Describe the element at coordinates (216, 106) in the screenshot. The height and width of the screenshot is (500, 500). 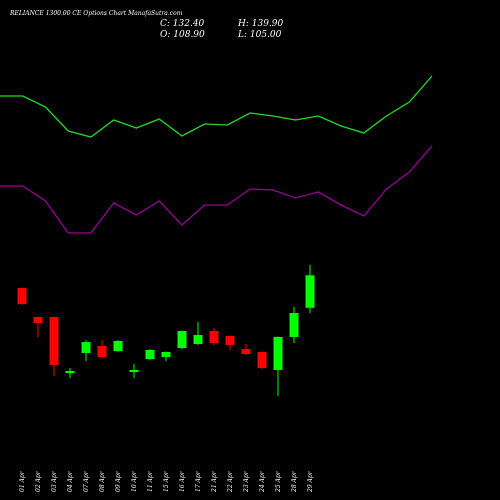
I see `indicator-line` at that location.